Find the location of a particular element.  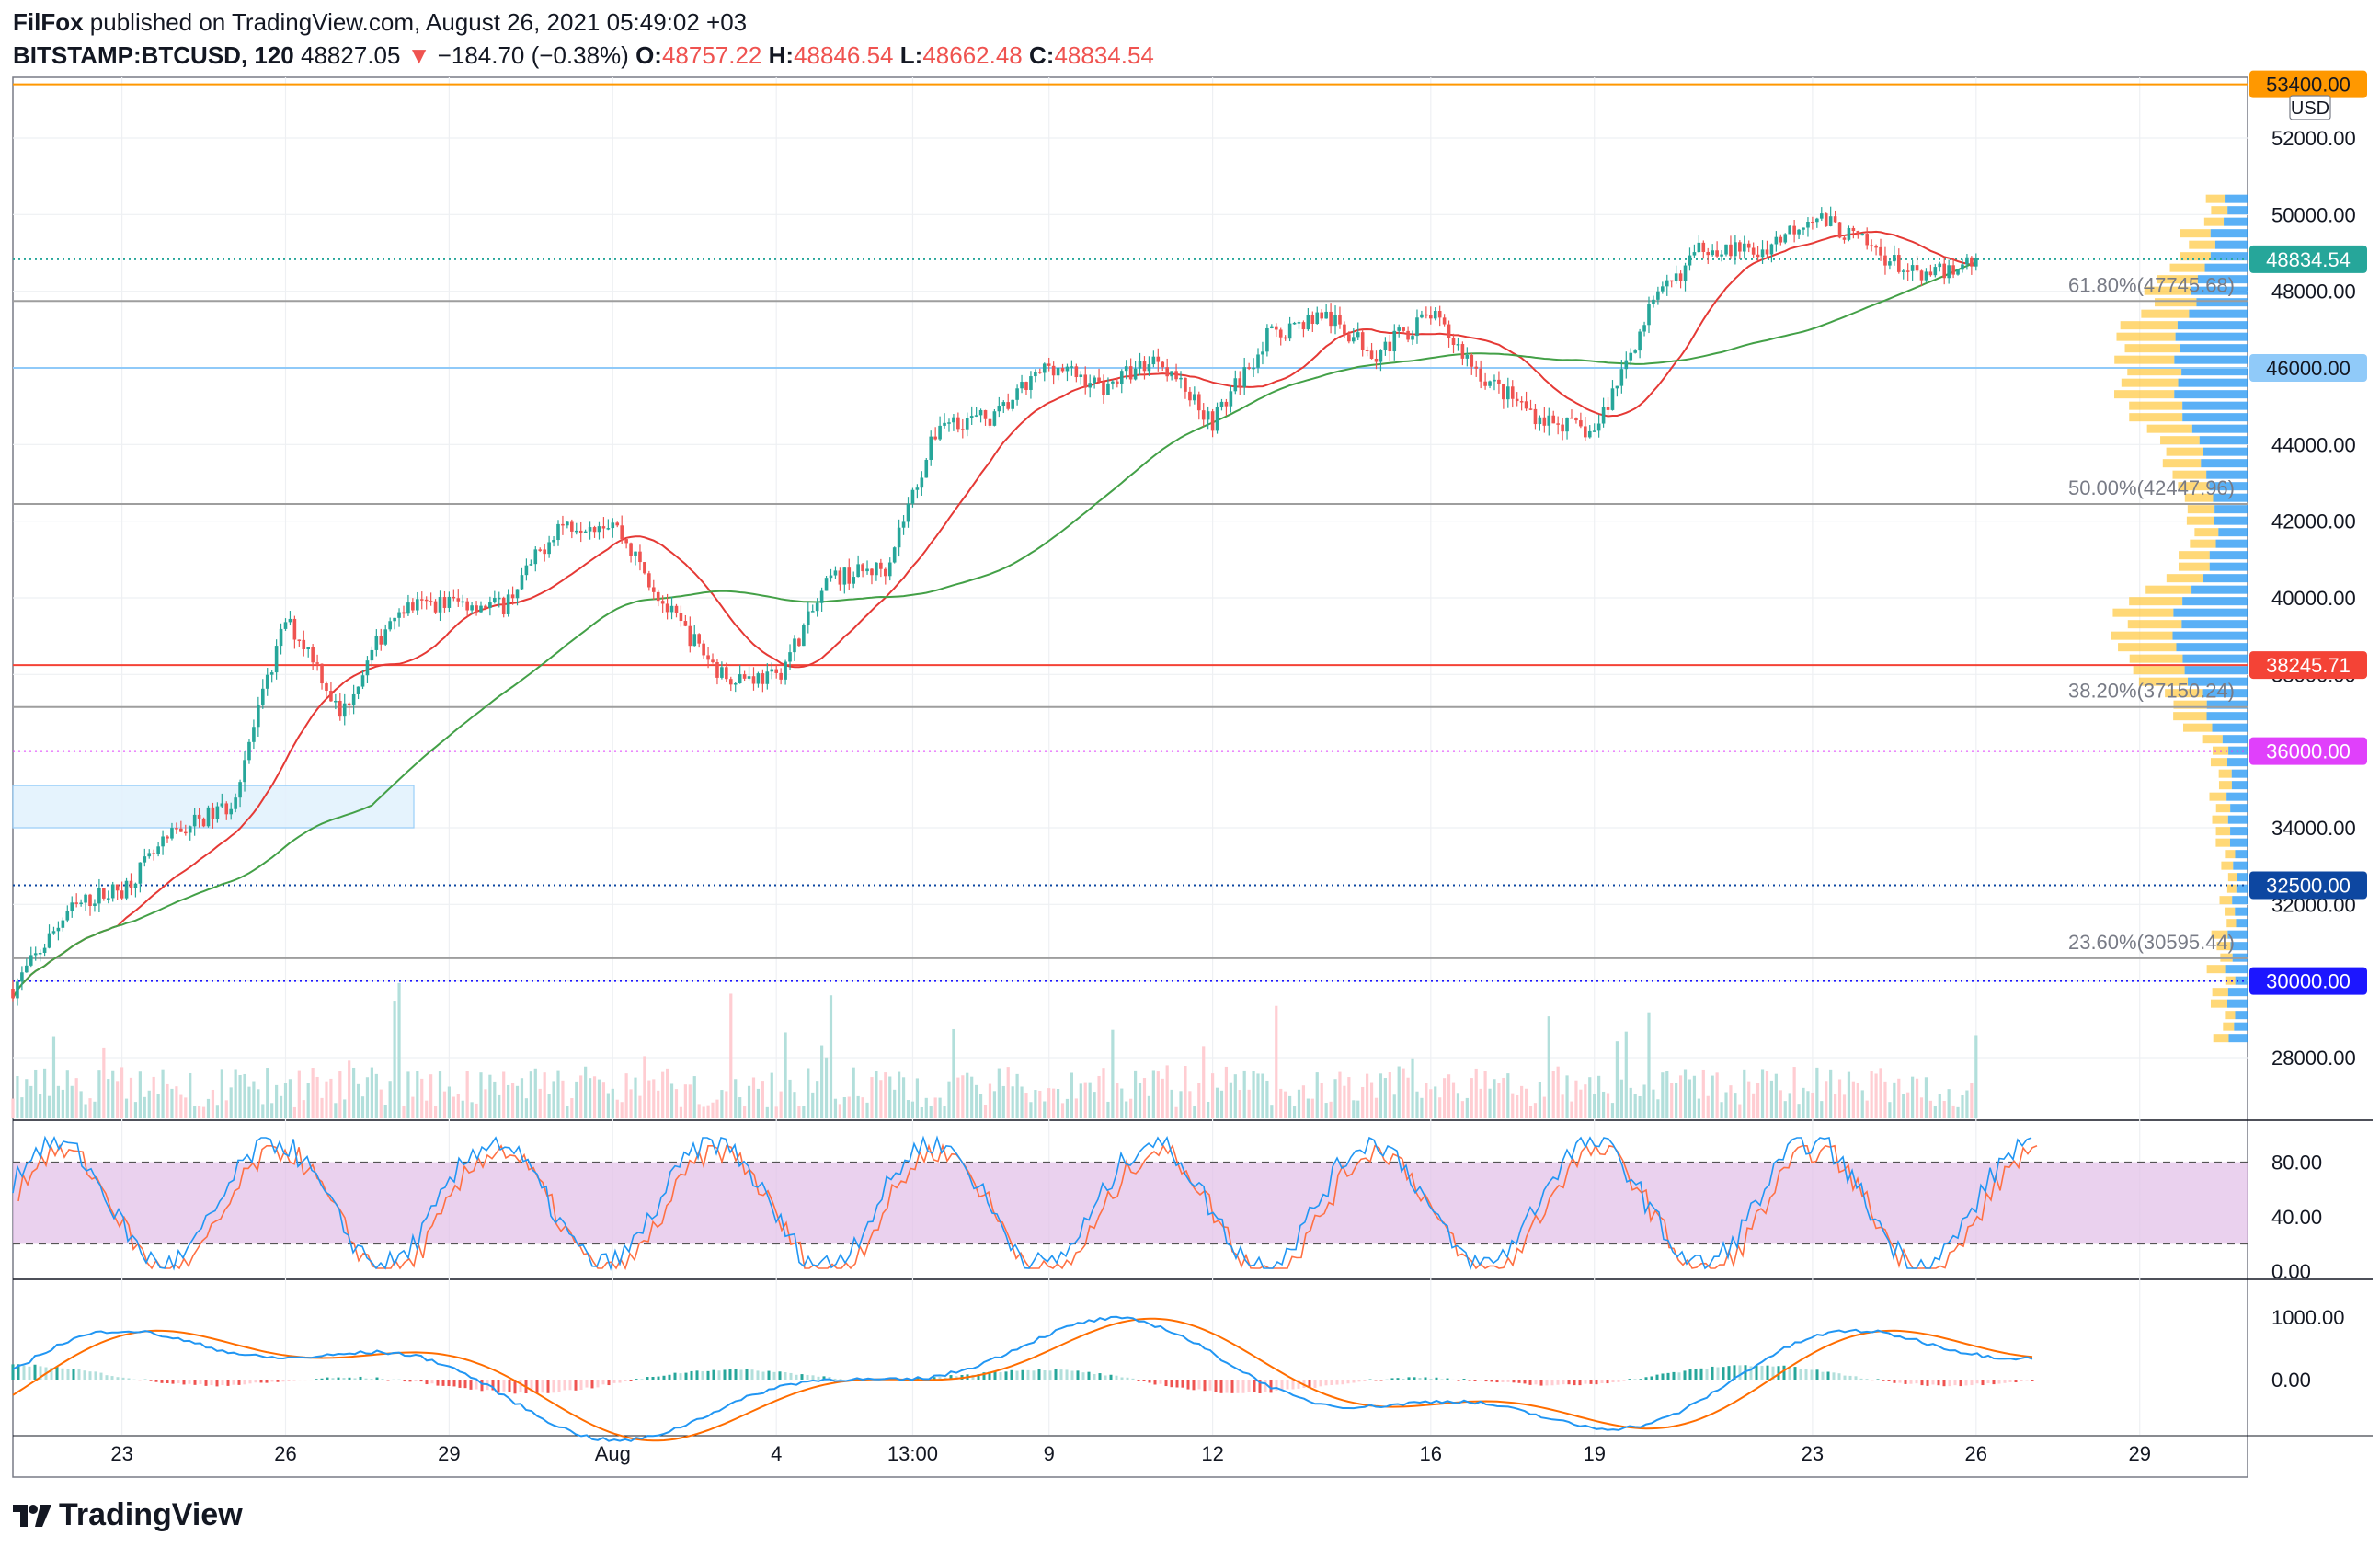

date-tick-label: 26 is located at coordinates (1976, 1453).